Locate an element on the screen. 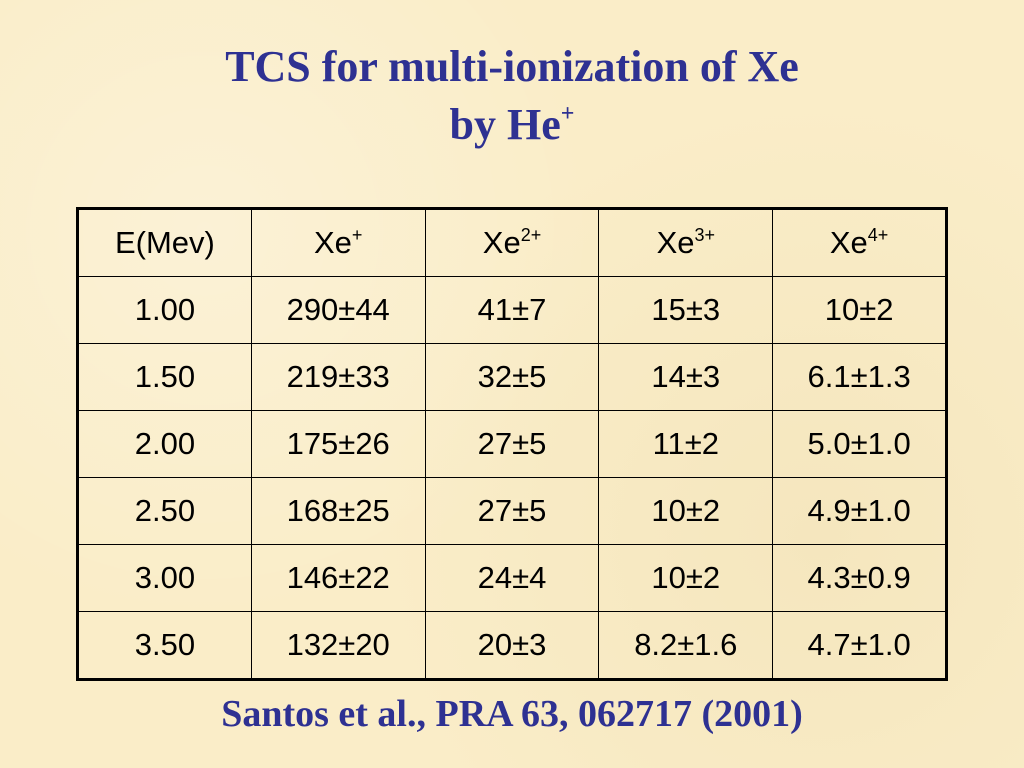 The height and width of the screenshot is (768, 1024). table-row: 2.50 168±25 27±5 10±2 4.9±1.0 is located at coordinates (512, 511).